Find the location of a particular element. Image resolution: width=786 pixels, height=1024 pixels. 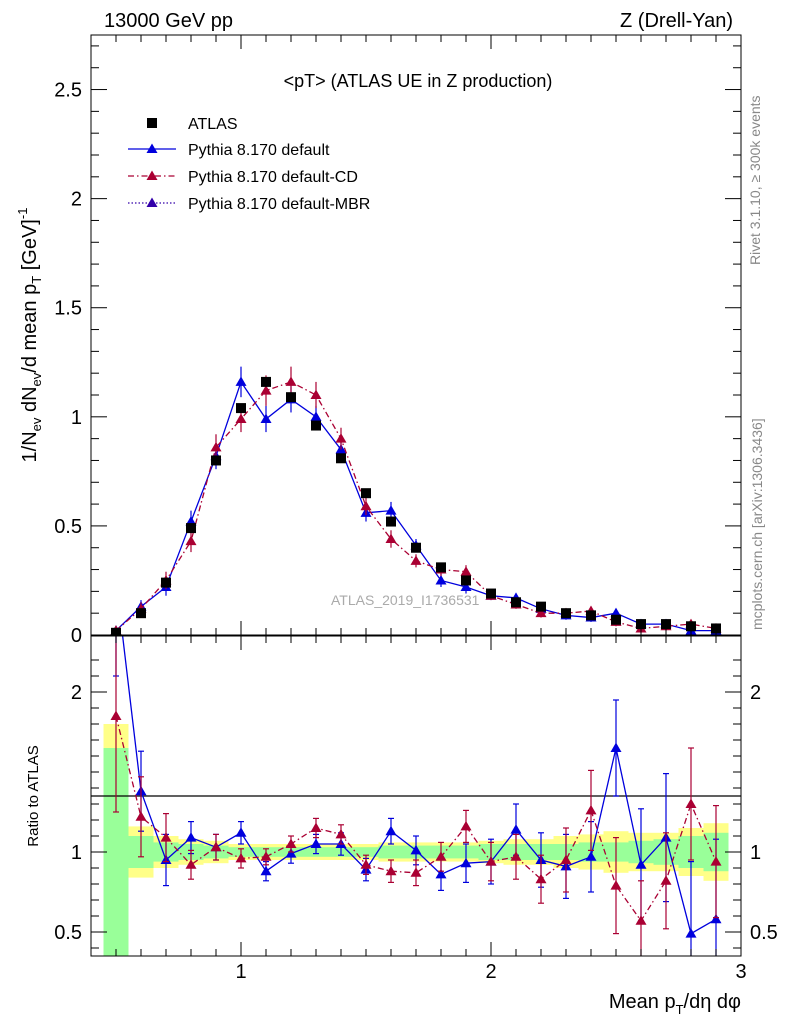

legend-marker-mbr is located at coordinates (152, 202).